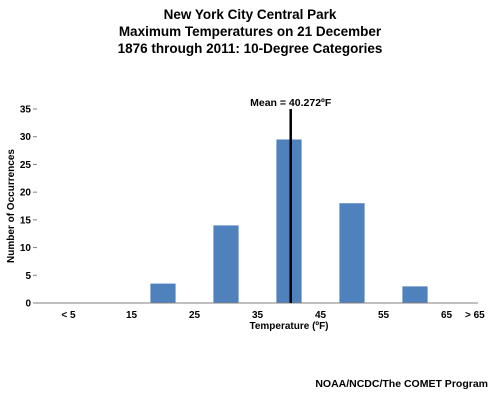 The height and width of the screenshot is (400, 500). What do you see at coordinates (291, 103) in the screenshot?
I see `mean-label: Mean = 40.272ºF` at bounding box center [291, 103].